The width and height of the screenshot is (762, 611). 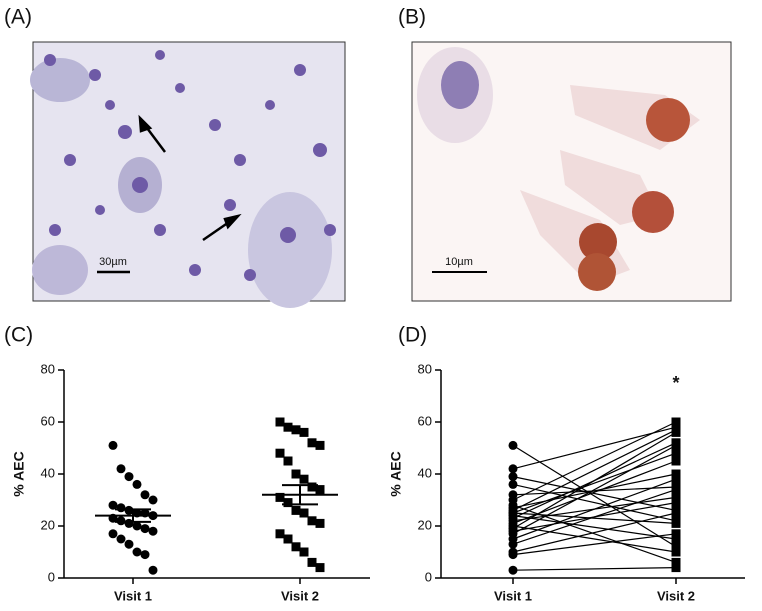 I want to click on scale-bar-label: 30µm, so click(x=113, y=262).